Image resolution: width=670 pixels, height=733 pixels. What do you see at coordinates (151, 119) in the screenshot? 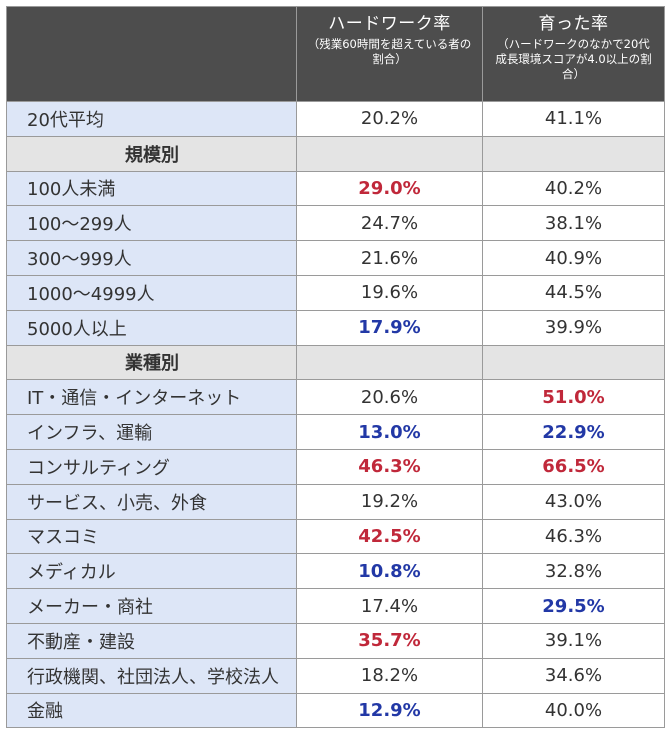
I see `row-label: 20代平均` at bounding box center [151, 119].